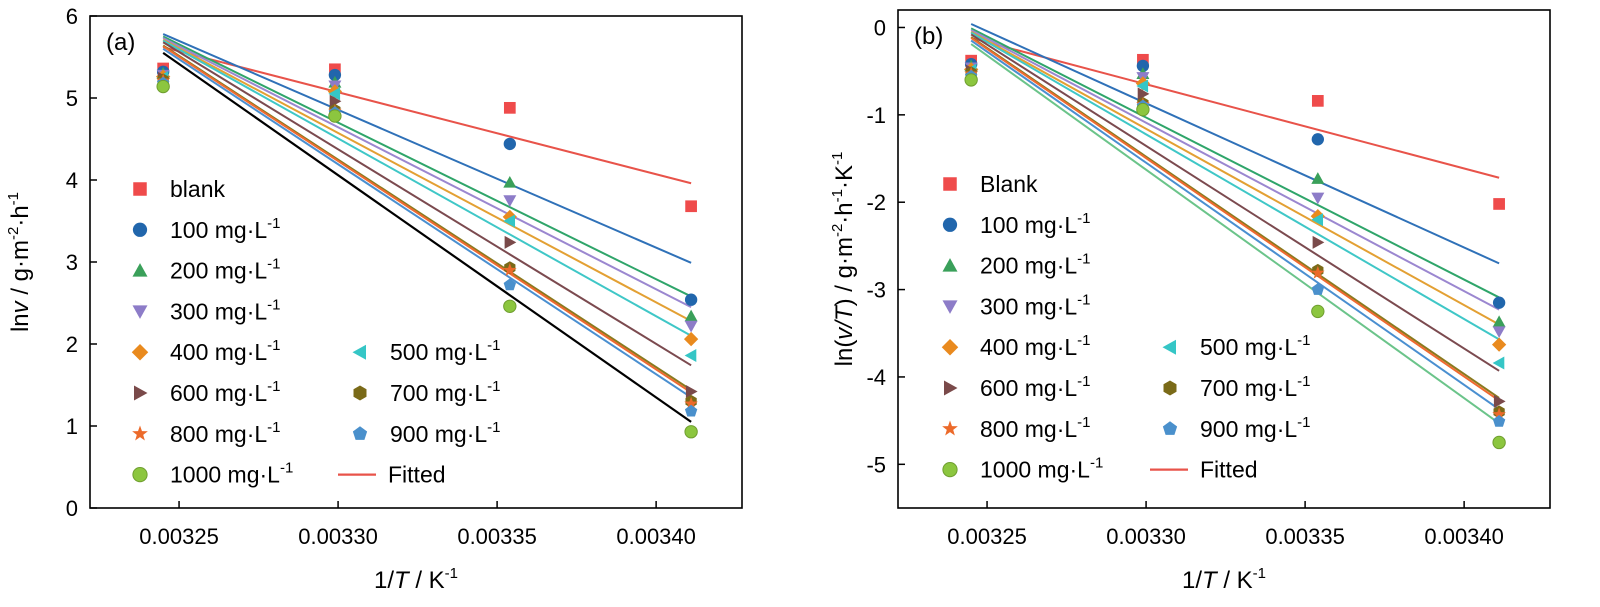 This screenshot has height=607, width=1600. I want to click on legend-entry-2: 100 mg·L-1, so click(1016, 224).